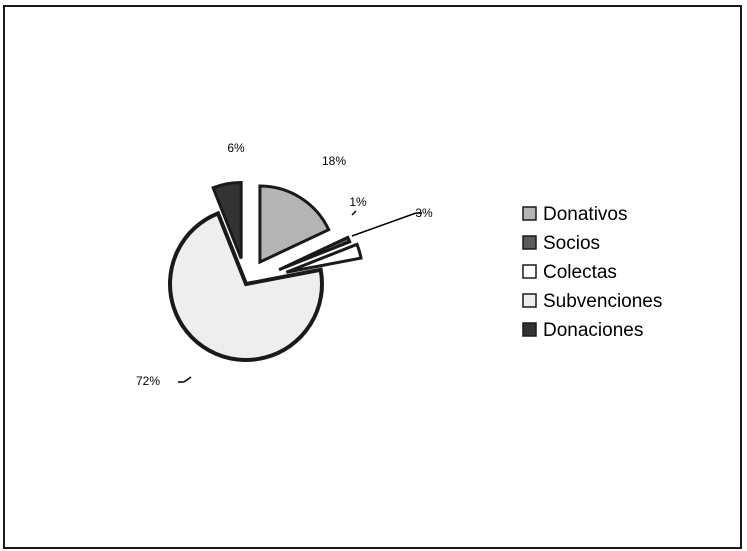 Image resolution: width=747 pixels, height=551 pixels. I want to click on legend-swatch-donaciones, so click(529, 329).